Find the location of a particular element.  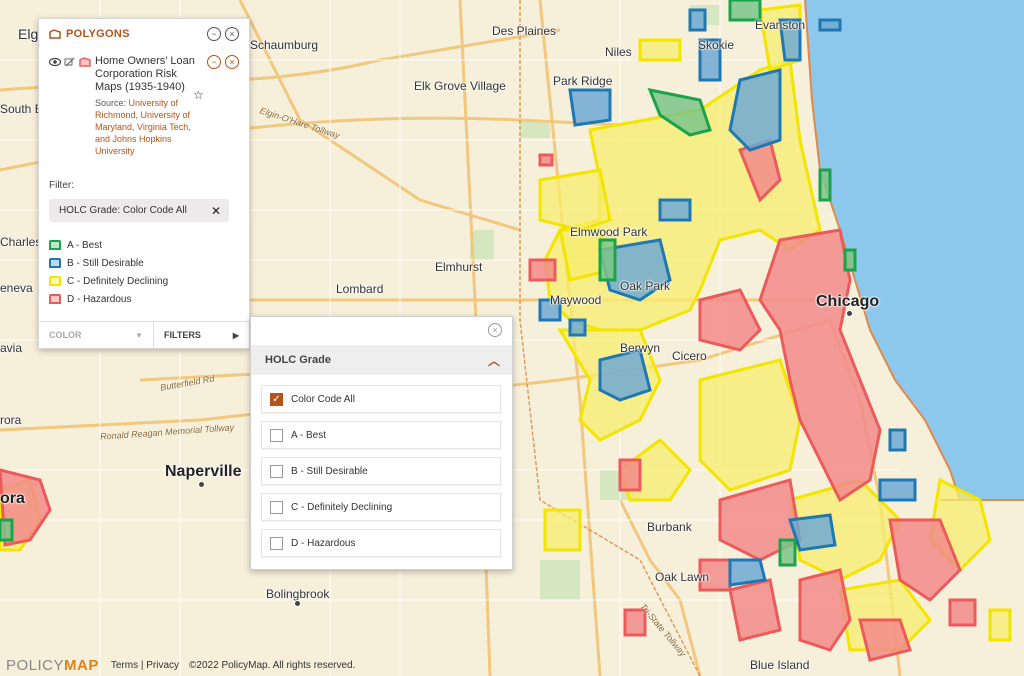

option-color-code-all: ✓ Color Code All is located at coordinates (381, 399).